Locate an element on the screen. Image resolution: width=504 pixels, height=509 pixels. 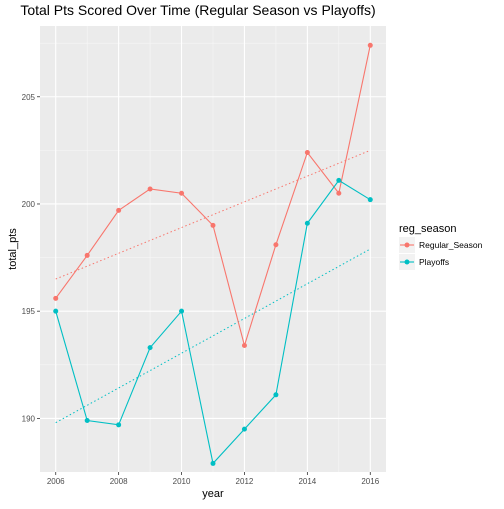
playoffs-legend-label: Playoffs is located at coordinates (434, 262).